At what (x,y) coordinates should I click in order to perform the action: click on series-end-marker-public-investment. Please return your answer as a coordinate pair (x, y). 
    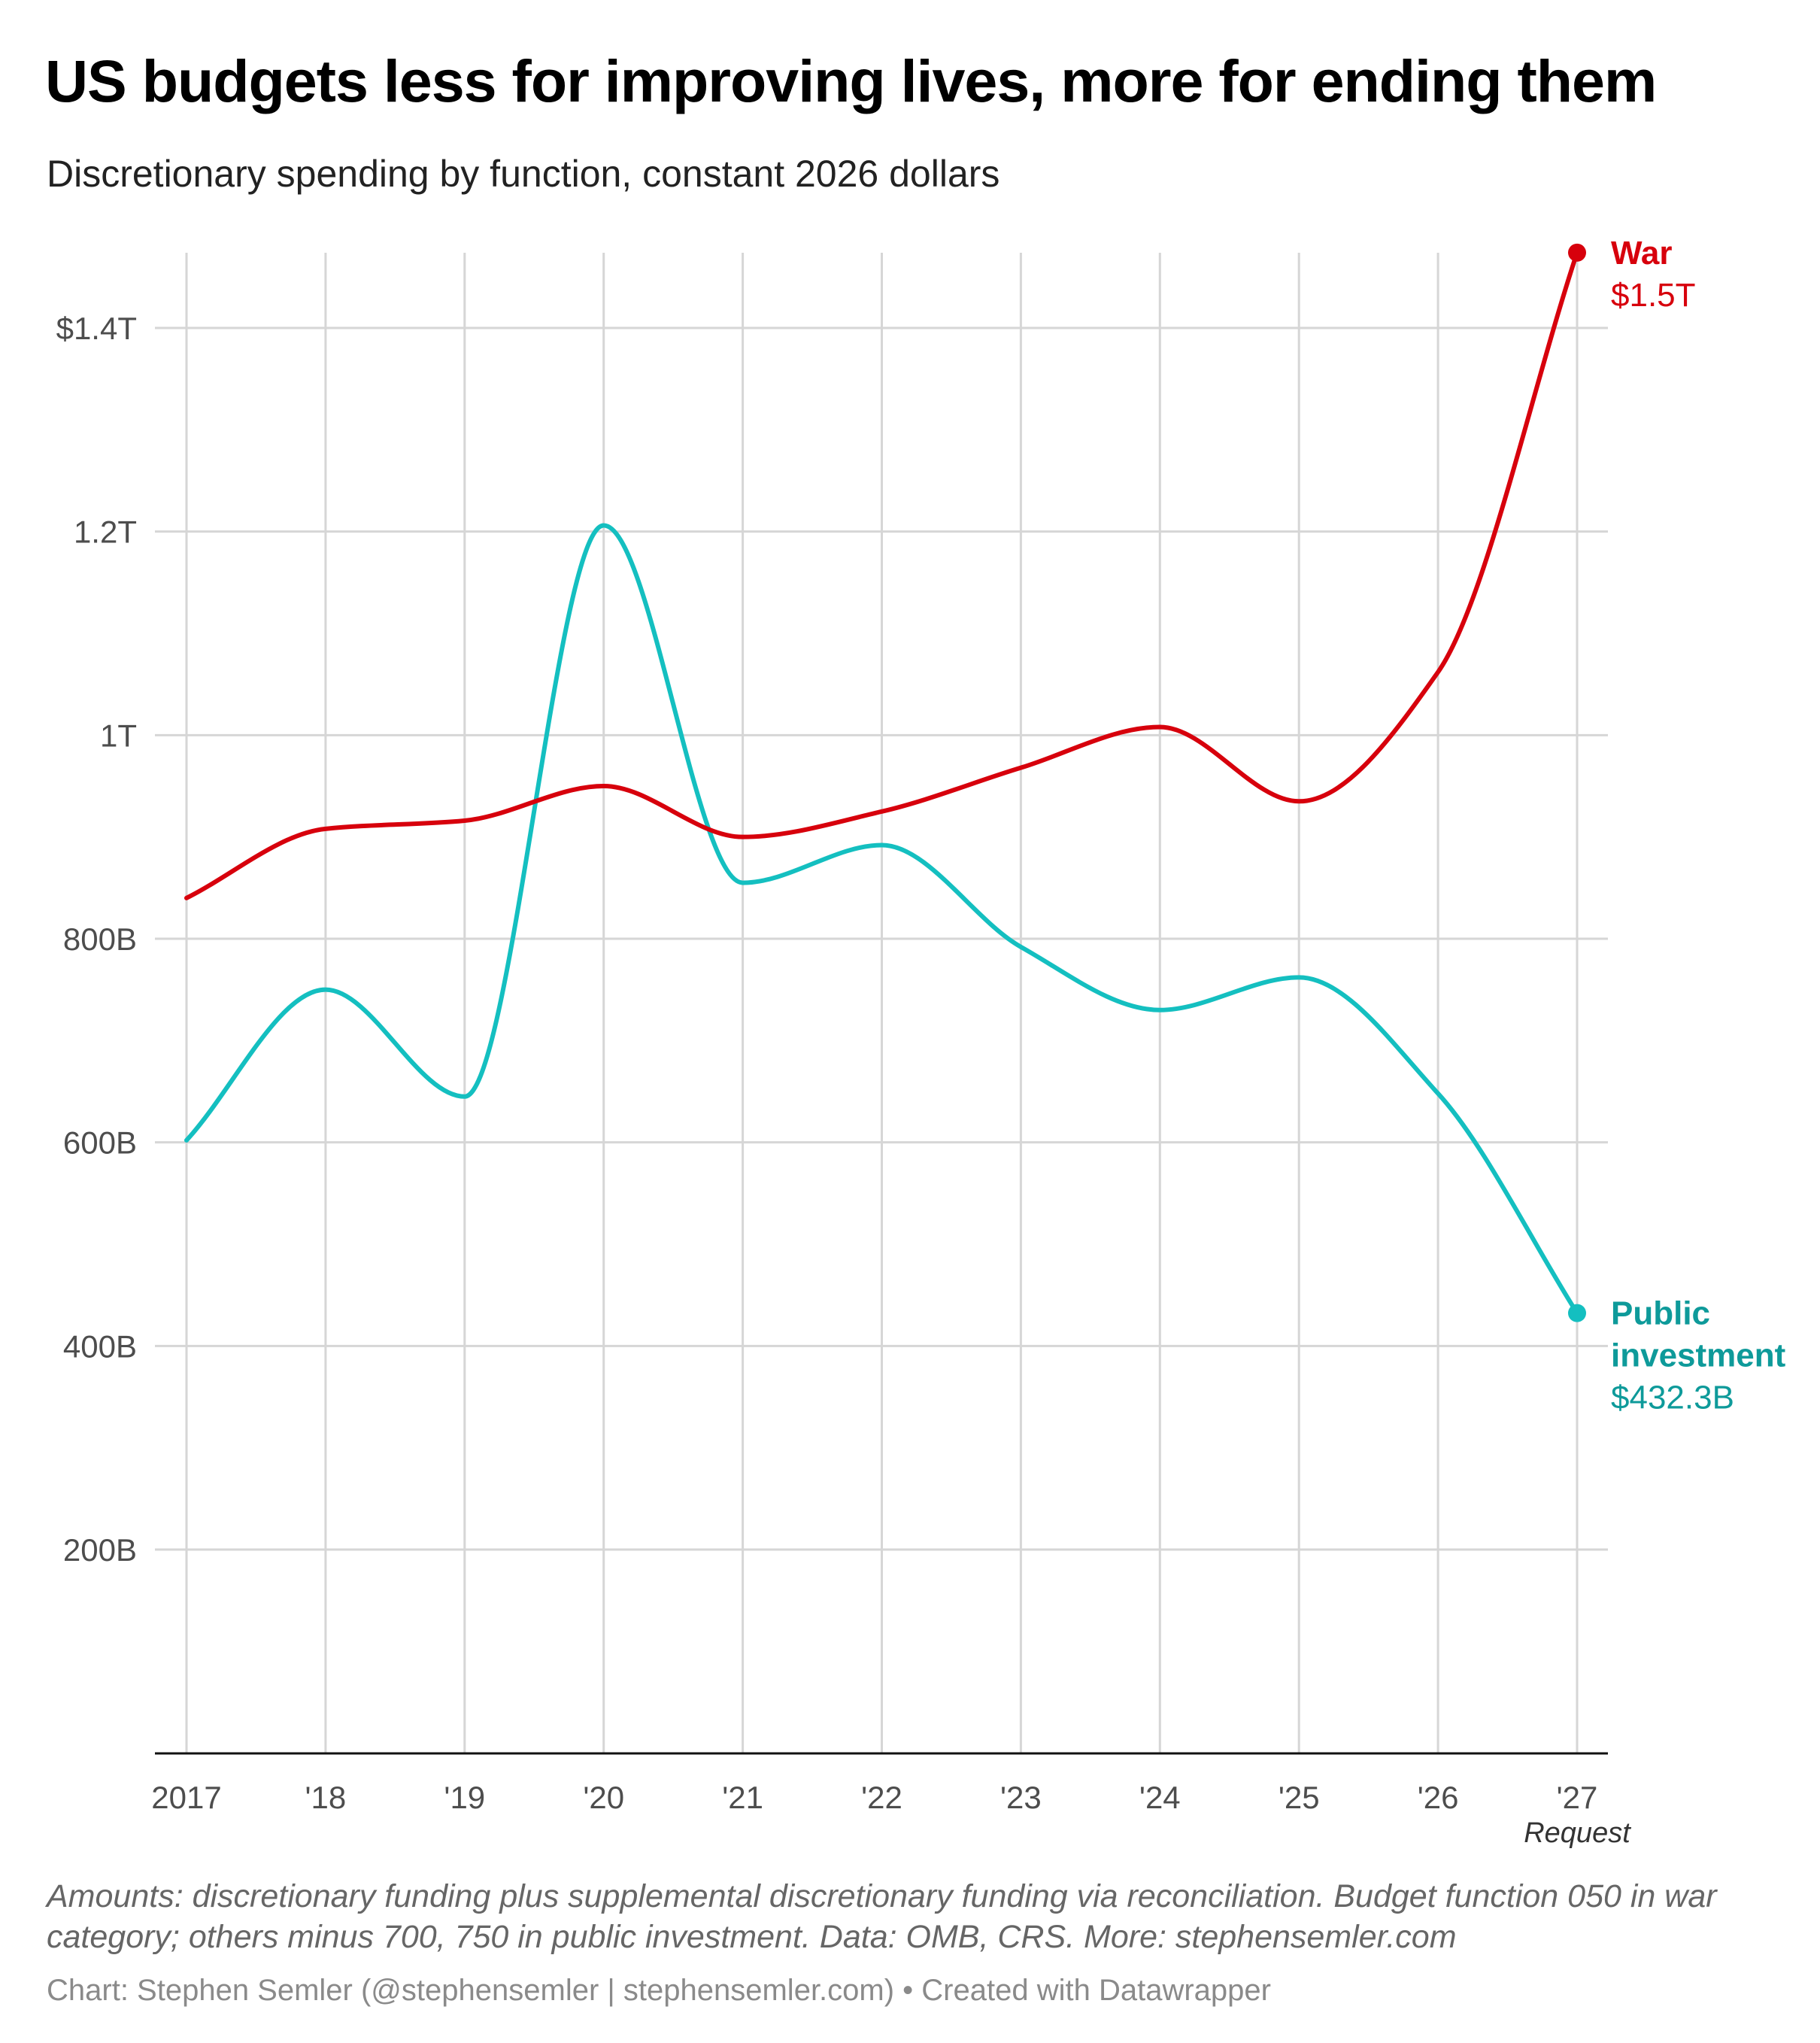
    Looking at the image, I should click on (1577, 1313).